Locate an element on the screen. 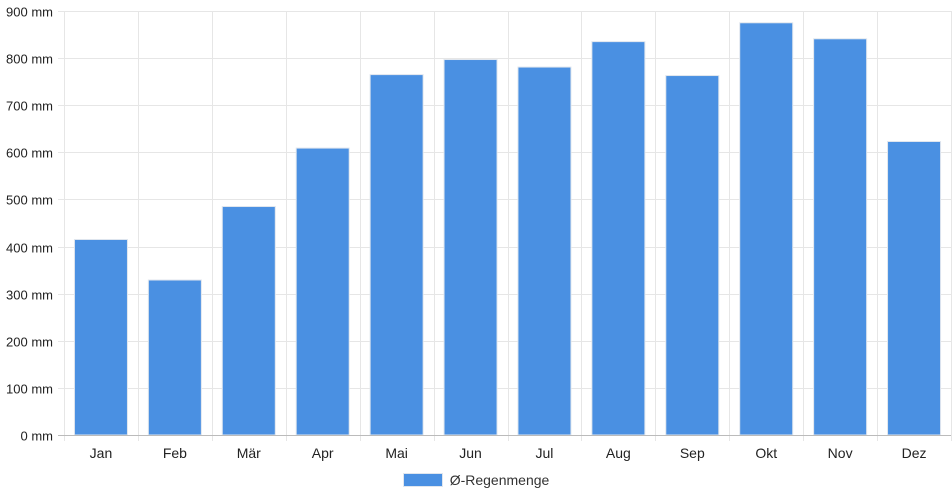 The image size is (952, 500). y-tick-label: 100 mm is located at coordinates (29, 389).